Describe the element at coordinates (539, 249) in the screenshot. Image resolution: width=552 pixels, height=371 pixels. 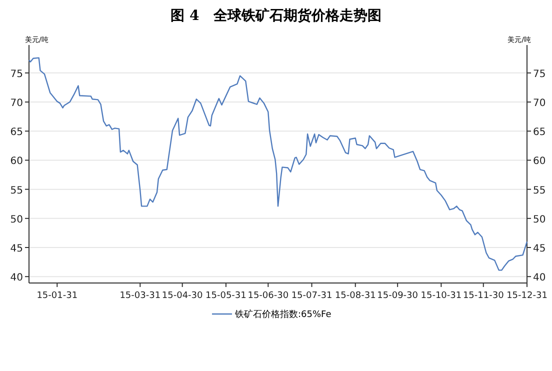
I see `y2-tick-label: 45` at that location.